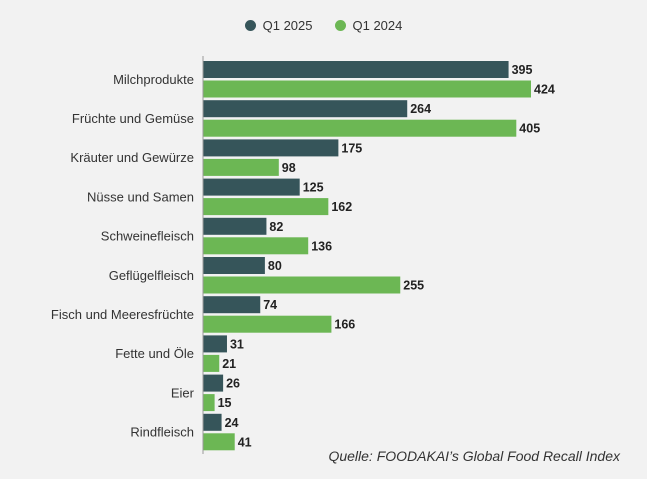  What do you see at coordinates (151, 275) in the screenshot?
I see `category-label: Geflügelfleisch` at bounding box center [151, 275].